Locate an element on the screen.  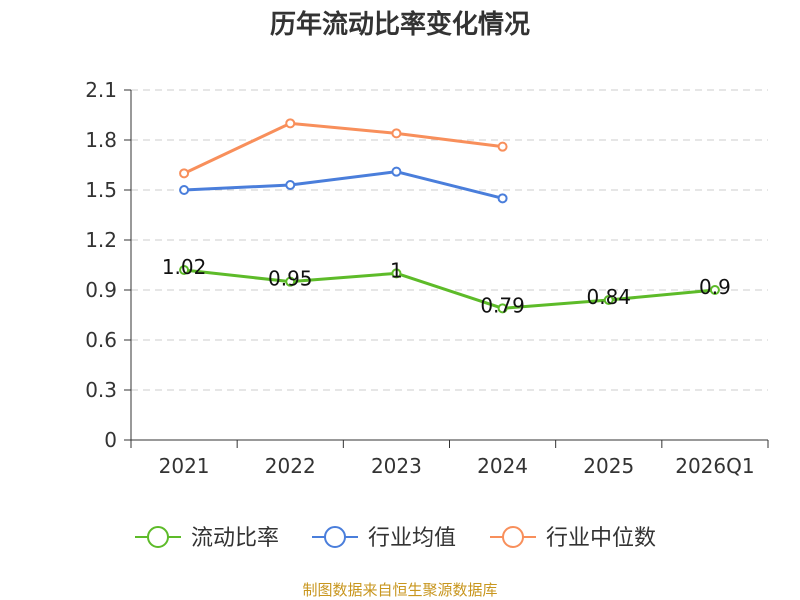
legend: 流动比率 行业均值 行业中位数 is located at coordinates (395, 538).